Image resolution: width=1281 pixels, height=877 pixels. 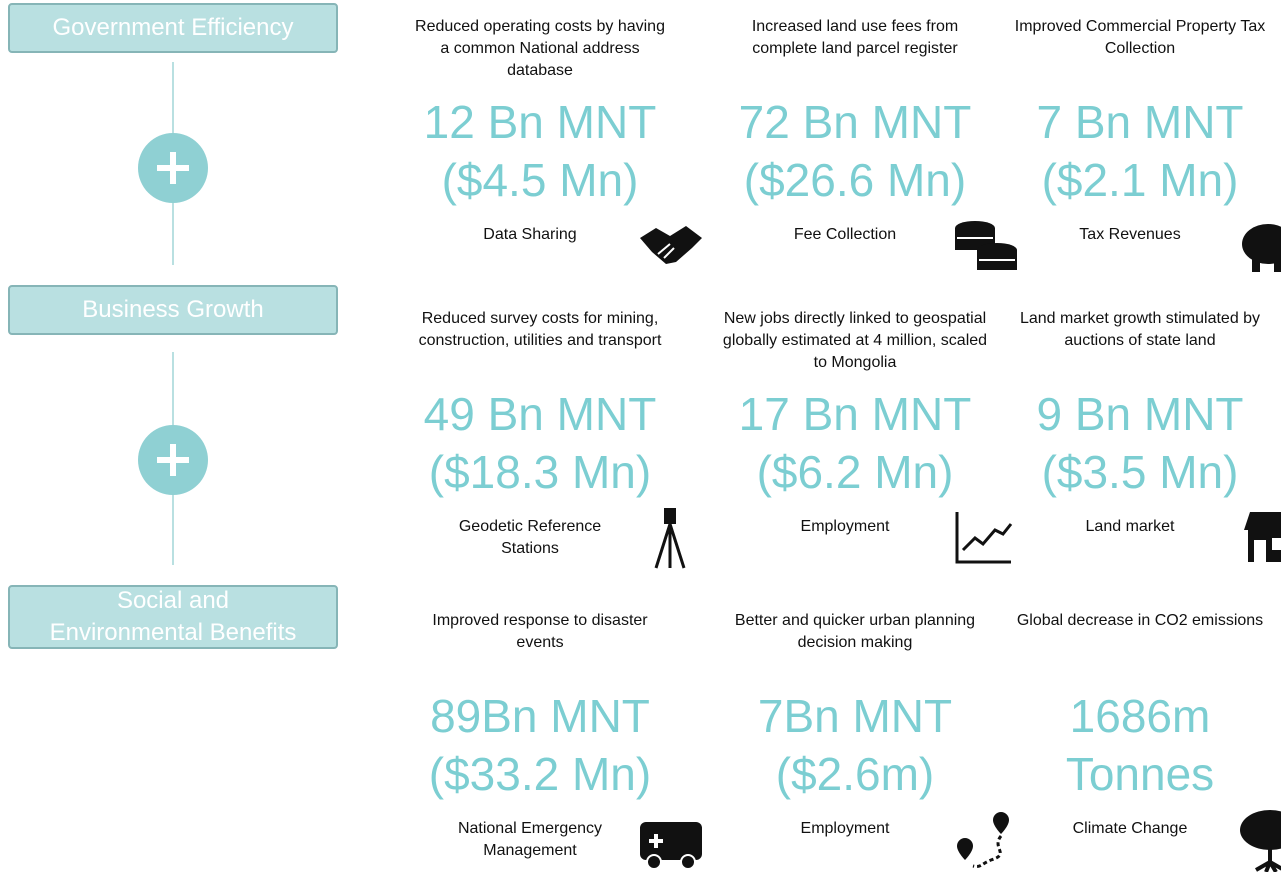 What do you see at coordinates (1140, 122) in the screenshot?
I see `amount: 7 Bn MNT` at bounding box center [1140, 122].